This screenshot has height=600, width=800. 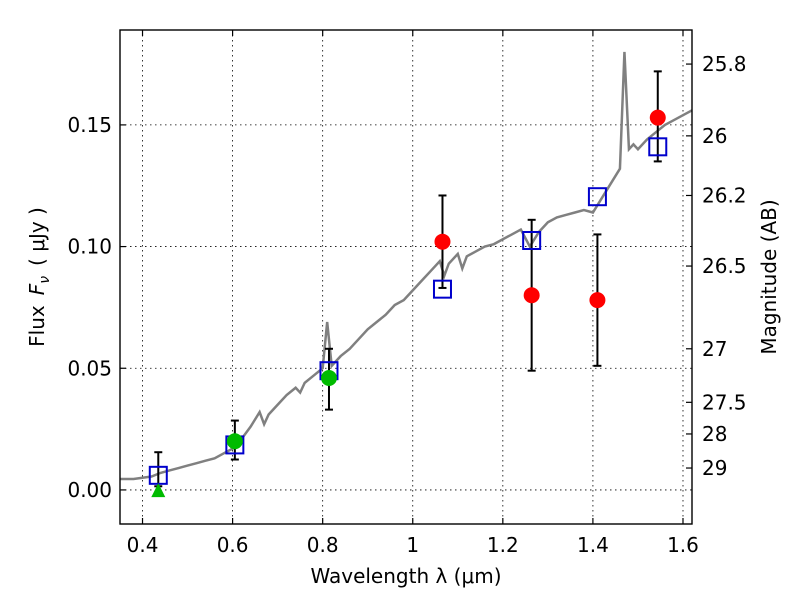 What do you see at coordinates (724, 266) in the screenshot?
I see `y2-tick-label: 26.5` at bounding box center [724, 266].